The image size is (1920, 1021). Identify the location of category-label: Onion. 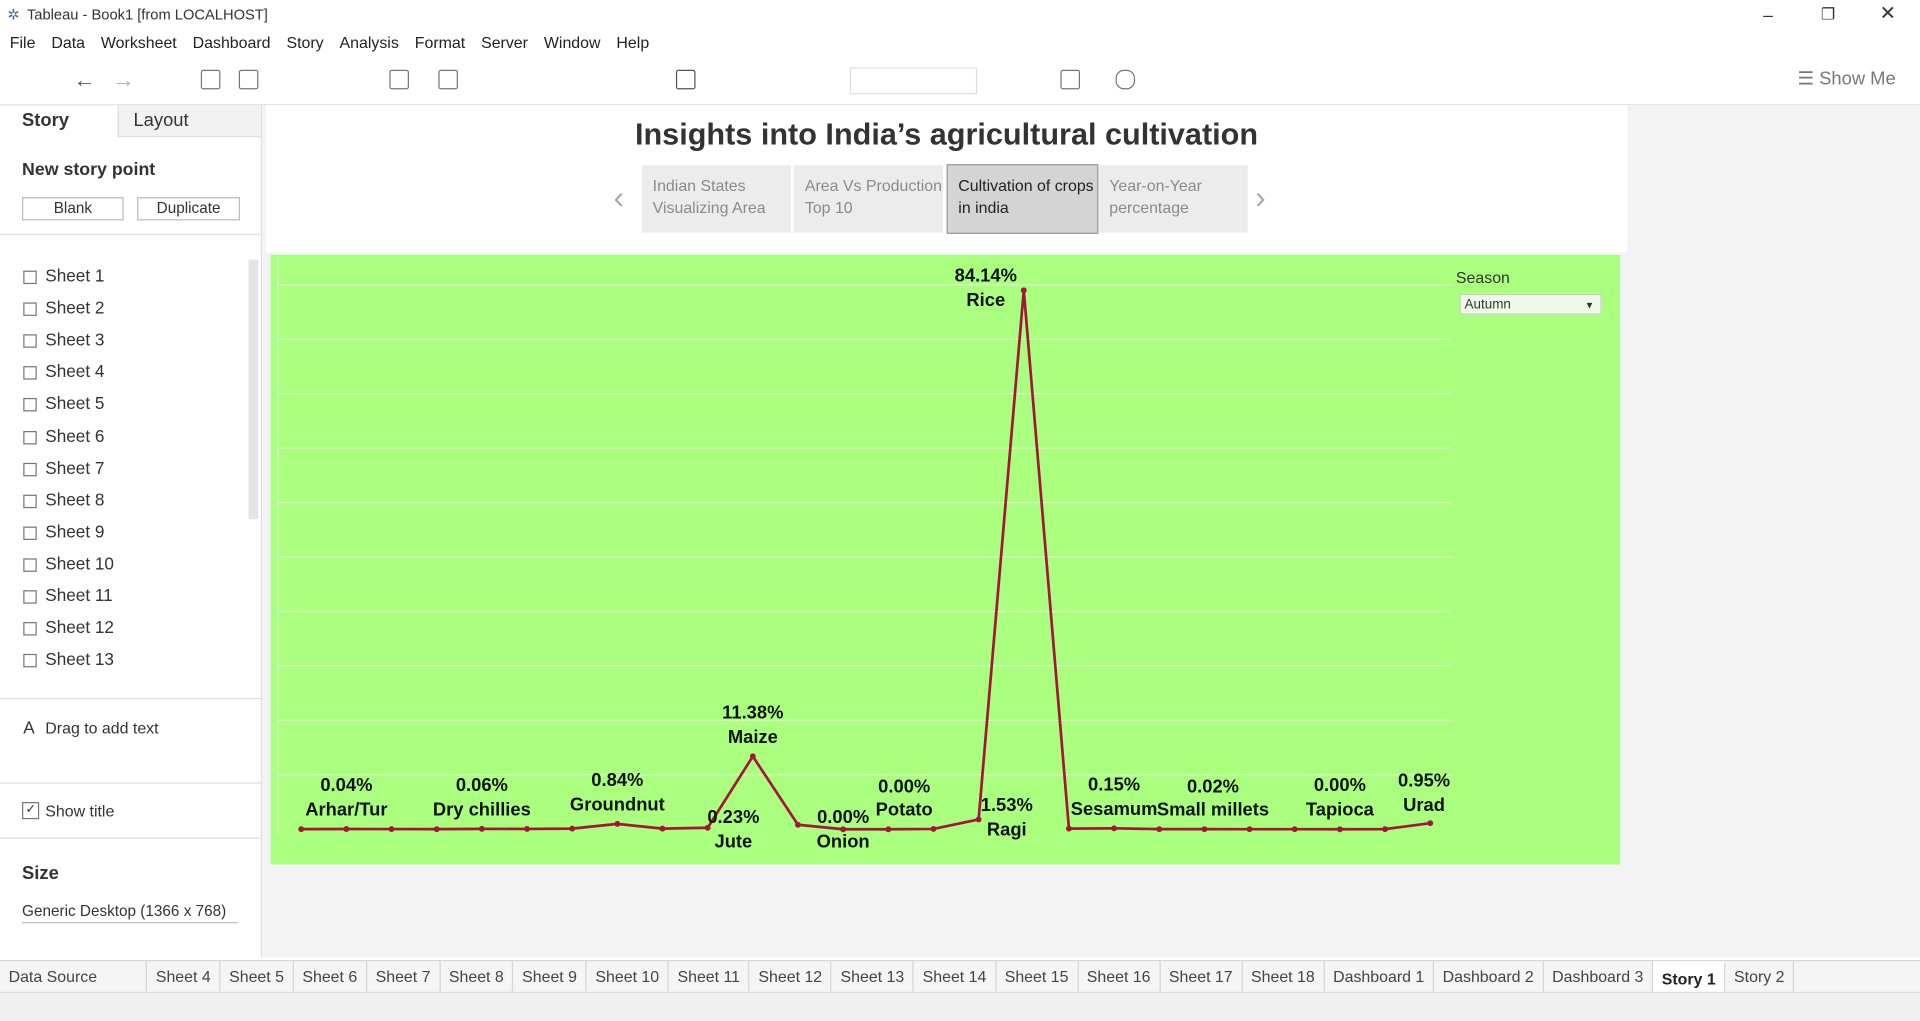
(843, 841).